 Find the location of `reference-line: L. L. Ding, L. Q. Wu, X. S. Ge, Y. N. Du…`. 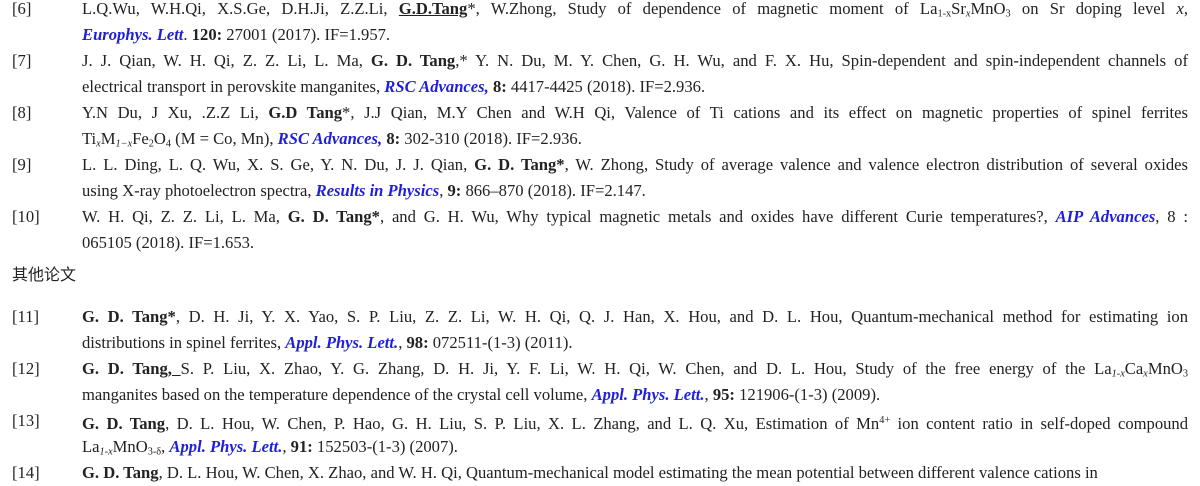

reference-line: L. L. Ding, L. Q. Wu, X. S. Ge, Y. N. Du… is located at coordinates (635, 165).